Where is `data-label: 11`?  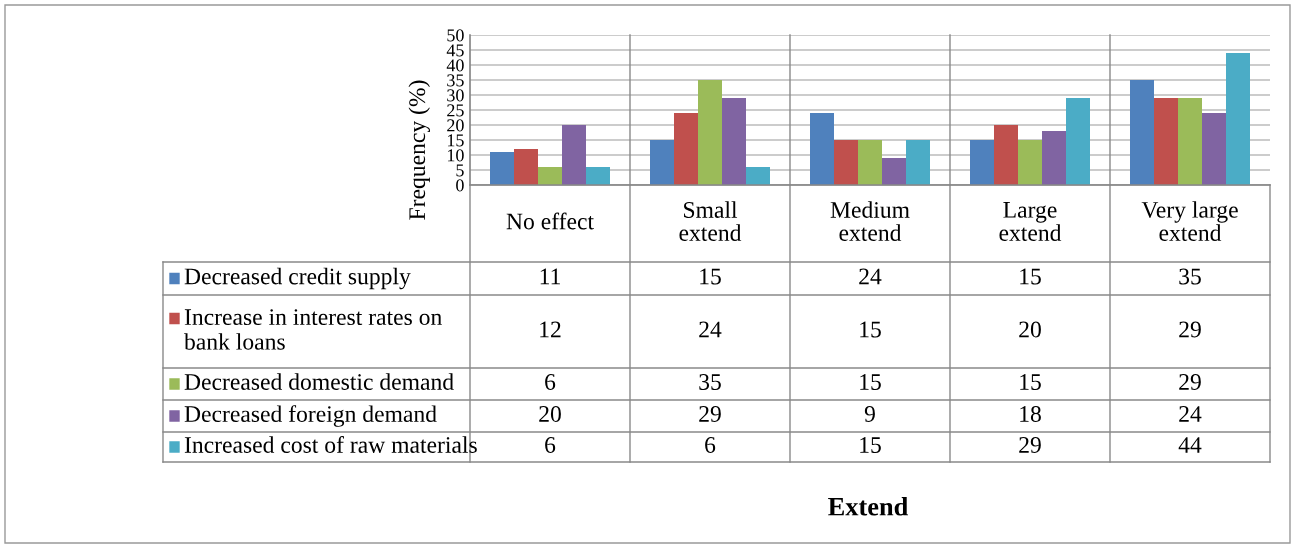
data-label: 11 is located at coordinates (550, 276).